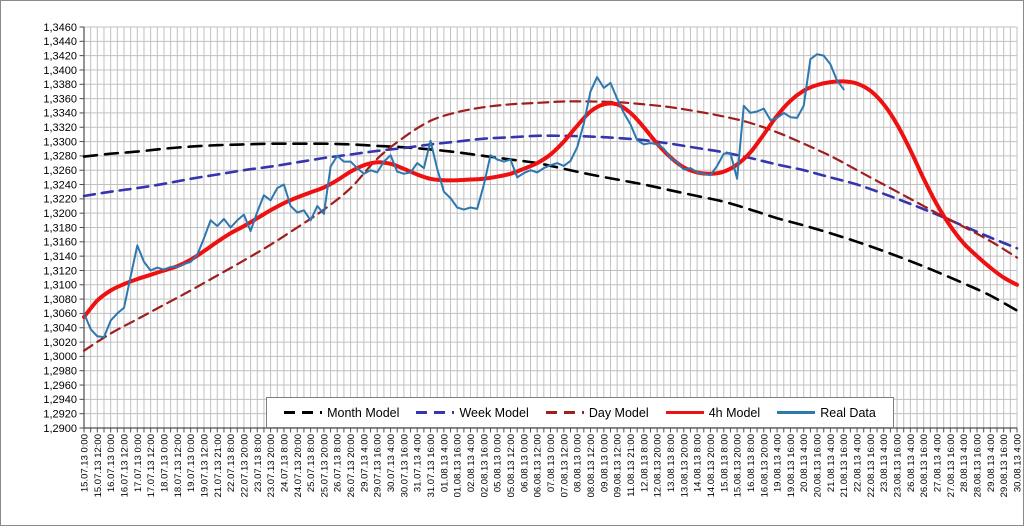  I want to click on x-axis-label: 18.07.13 12:00, so click(178, 465).